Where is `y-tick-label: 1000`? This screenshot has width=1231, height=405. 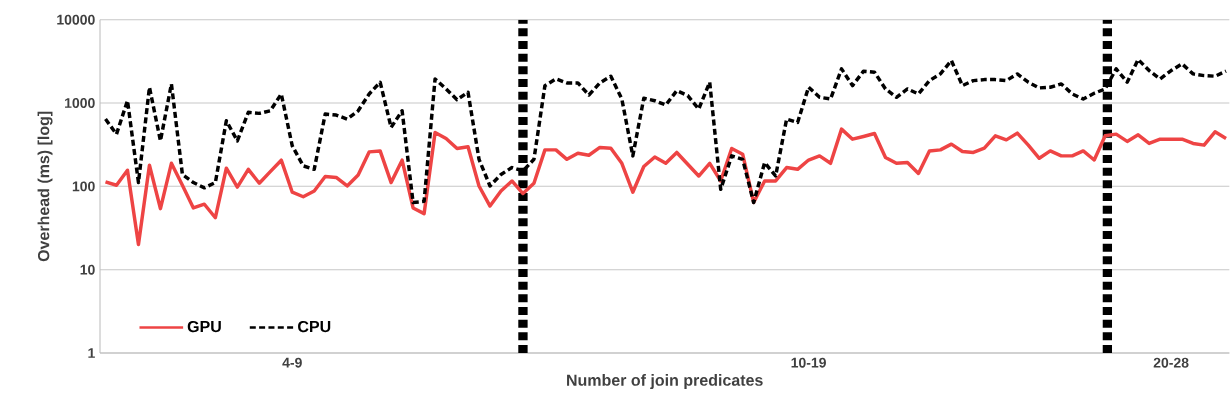 y-tick-label: 1000 is located at coordinates (80, 103).